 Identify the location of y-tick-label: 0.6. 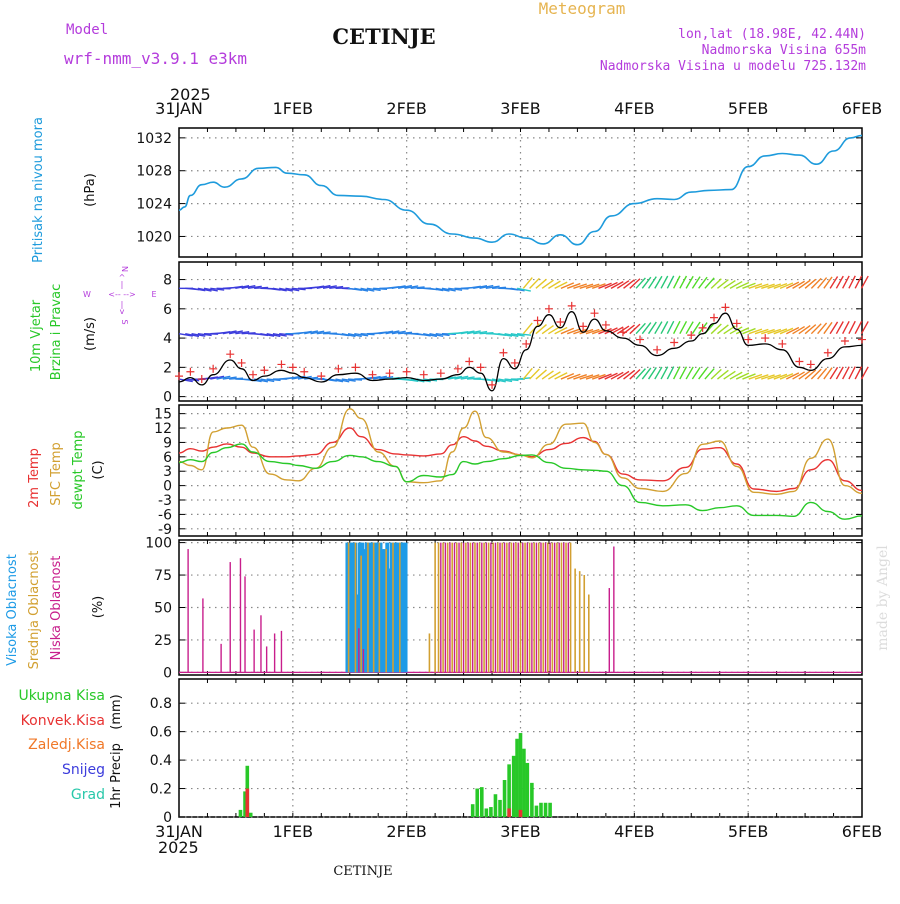
(161, 733).